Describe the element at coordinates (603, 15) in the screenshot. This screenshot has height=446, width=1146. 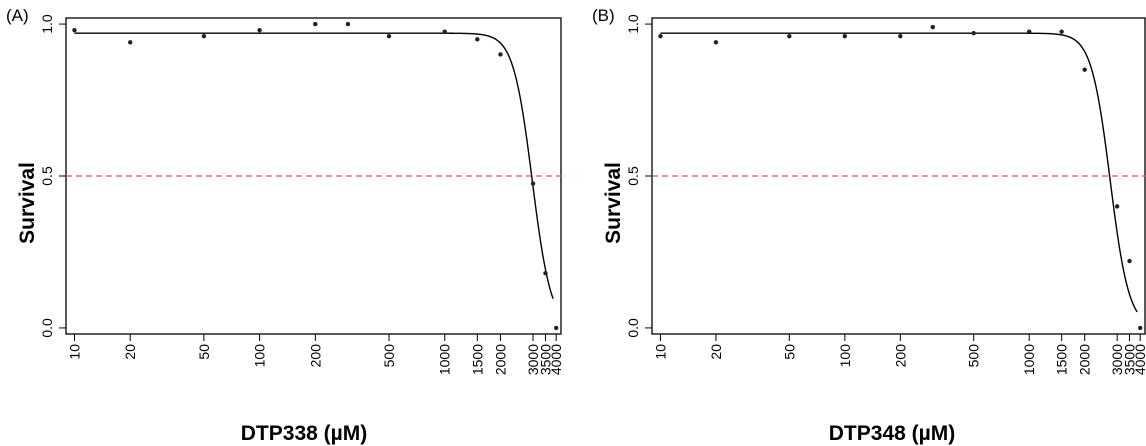
I see `panel-label: (B)` at that location.